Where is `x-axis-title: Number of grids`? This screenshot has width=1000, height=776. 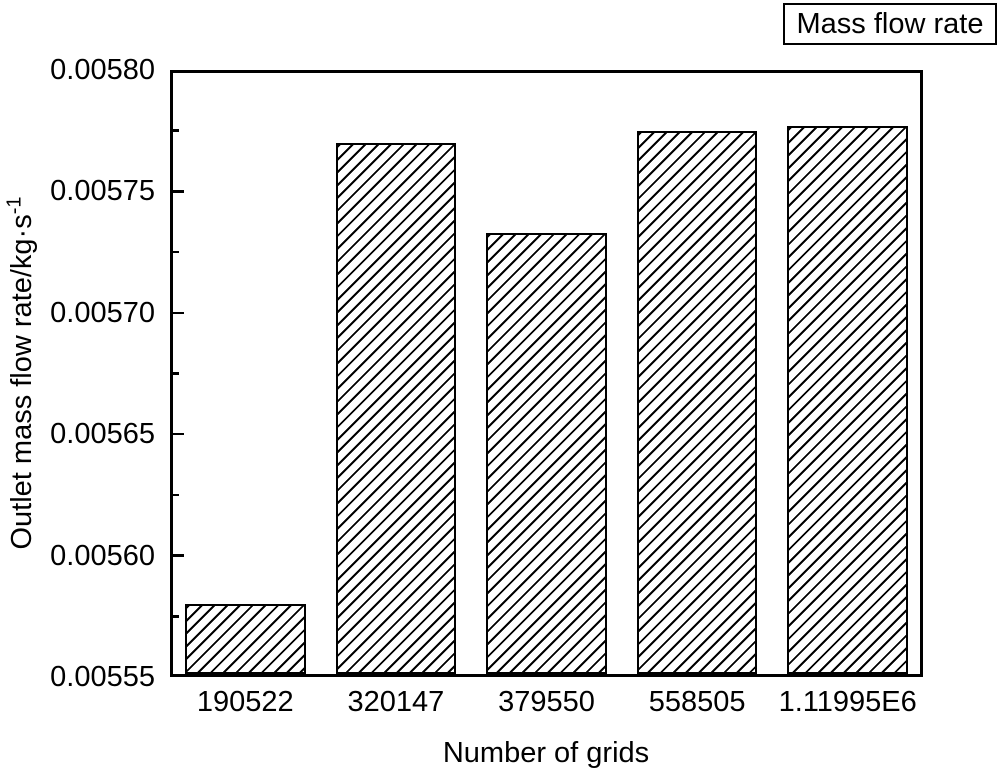
x-axis-title: Number of grids is located at coordinates (546, 753).